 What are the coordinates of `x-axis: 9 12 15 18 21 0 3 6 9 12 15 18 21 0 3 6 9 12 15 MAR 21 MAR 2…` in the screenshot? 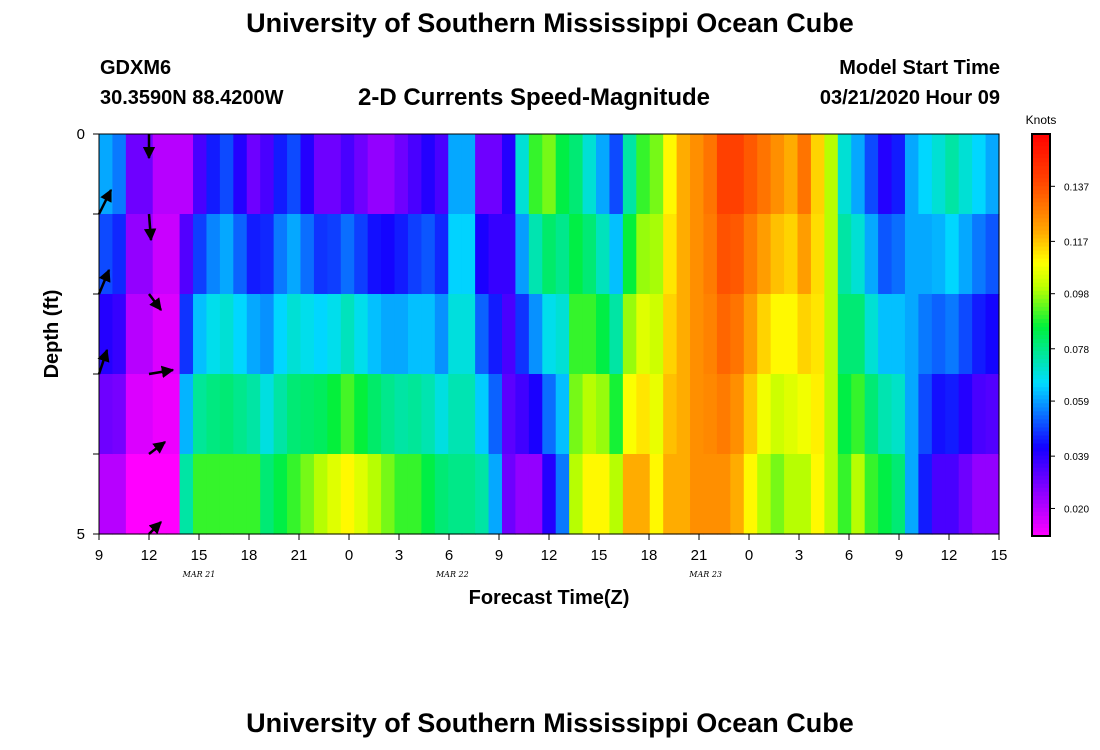 It's located at (551, 556).